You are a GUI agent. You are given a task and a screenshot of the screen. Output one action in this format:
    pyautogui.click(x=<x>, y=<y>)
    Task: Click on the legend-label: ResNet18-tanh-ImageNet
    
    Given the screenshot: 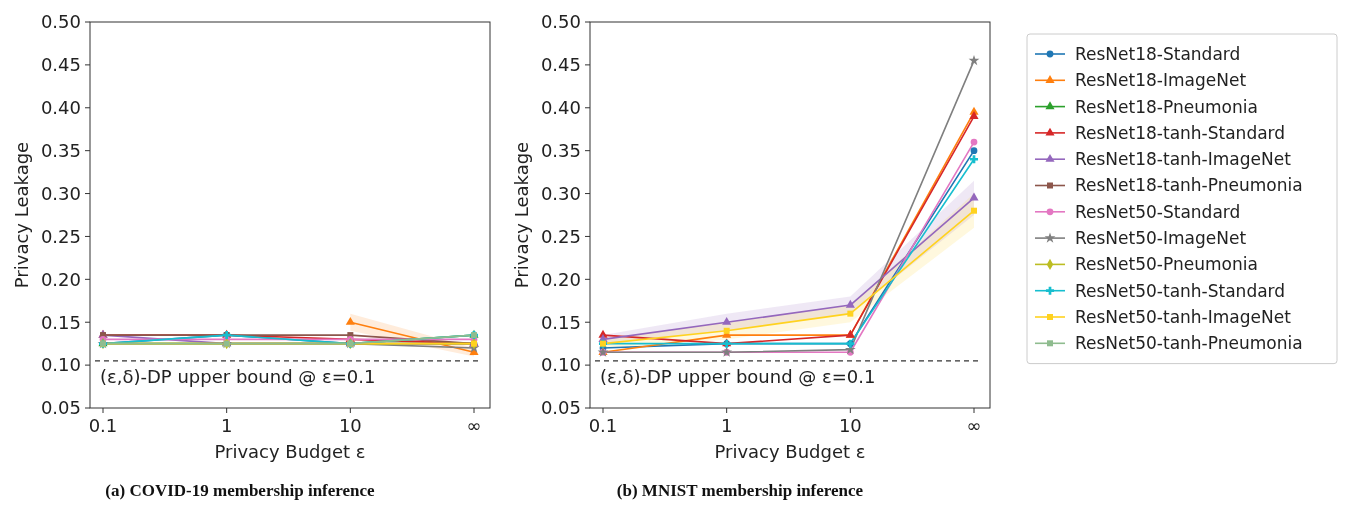 What is the action you would take?
    pyautogui.click(x=1183, y=159)
    